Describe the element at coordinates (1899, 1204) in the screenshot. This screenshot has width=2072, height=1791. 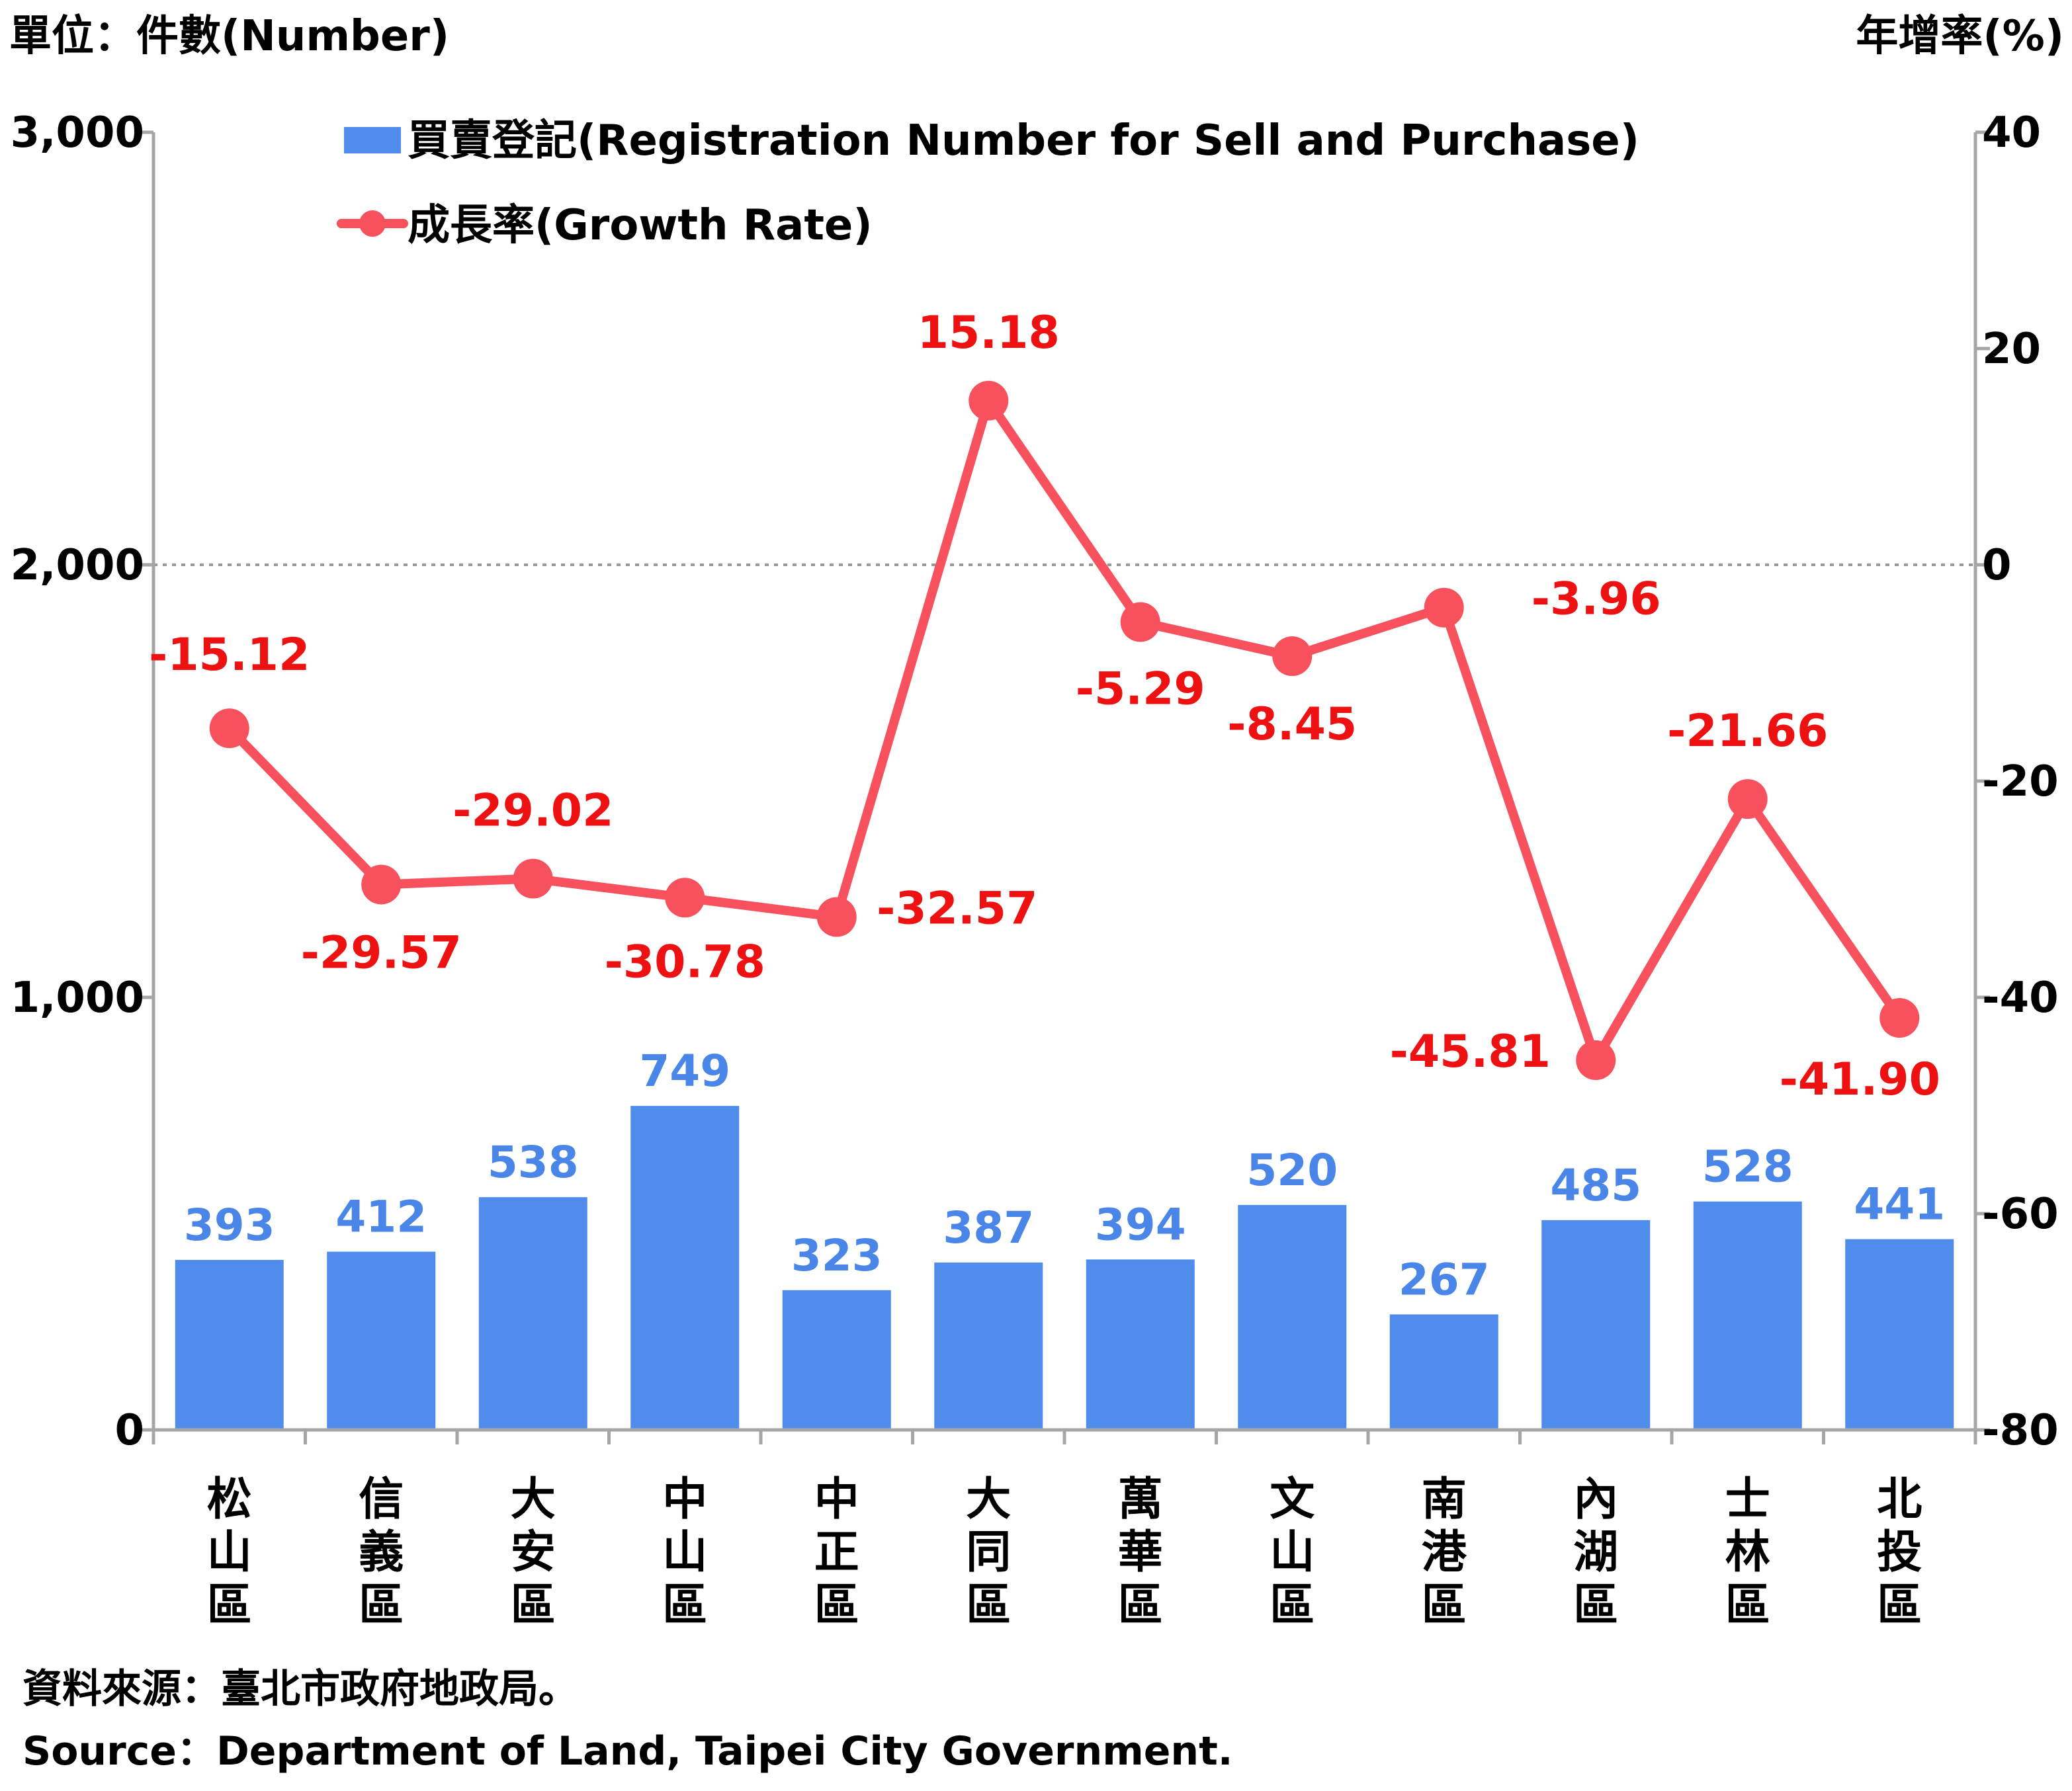
I see `bar-value-label: 441` at that location.